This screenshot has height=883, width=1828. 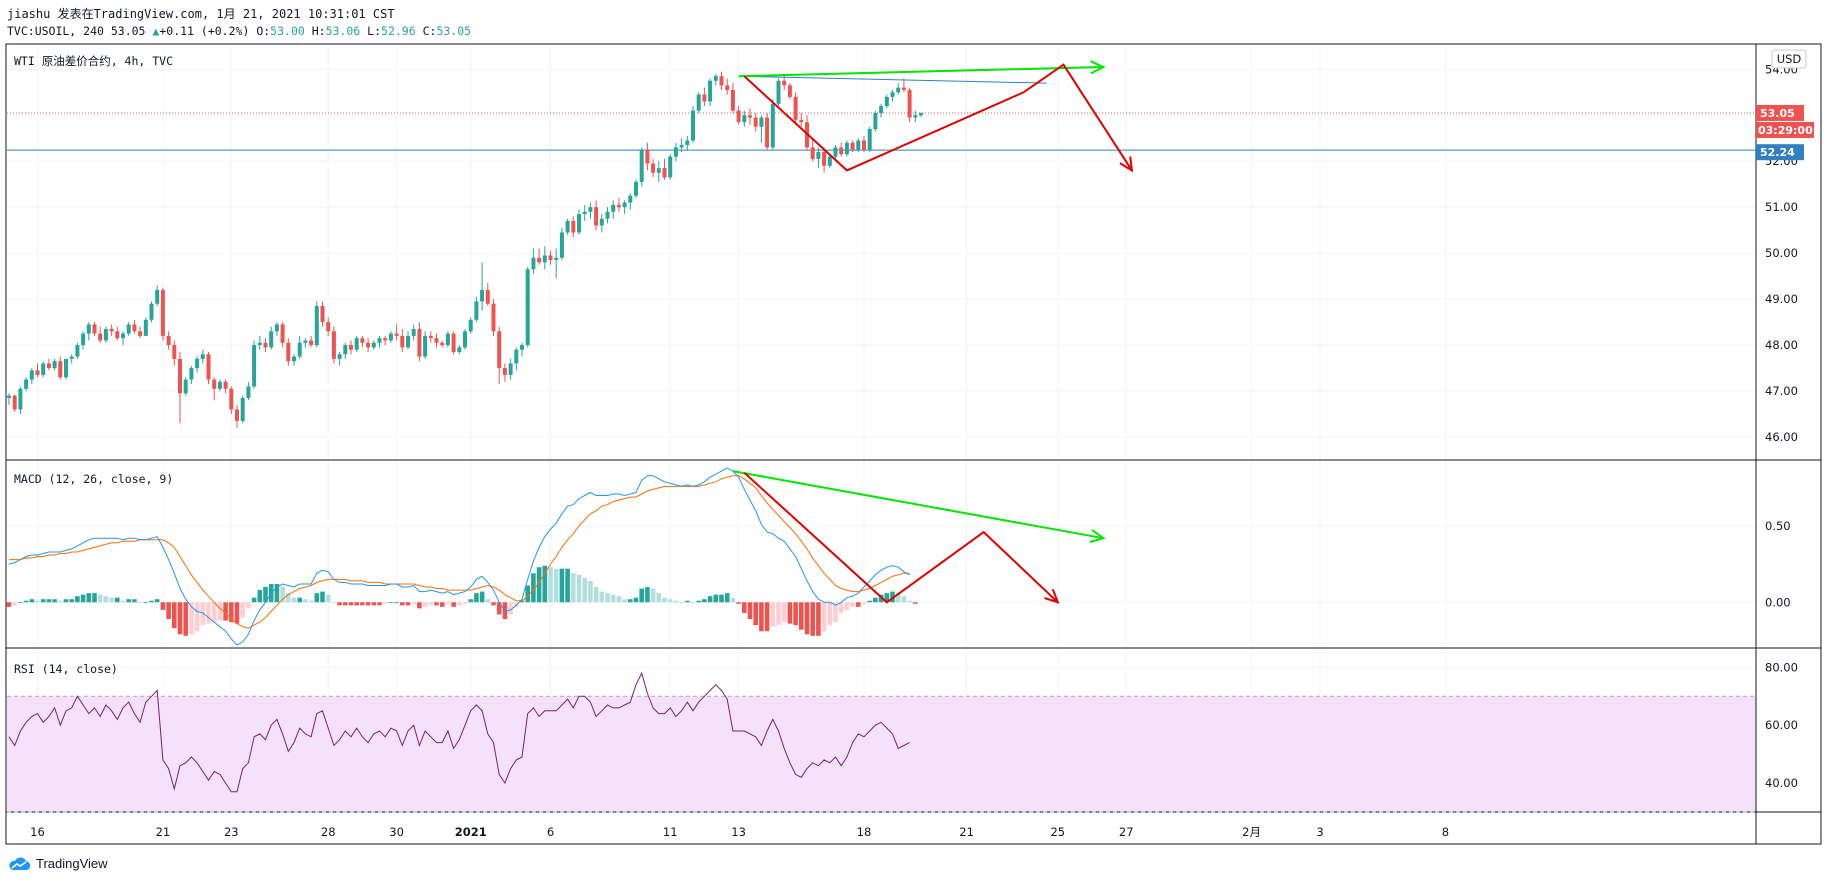 What do you see at coordinates (66, 669) in the screenshot?
I see `rsi-pane-label: RSI (14, close)` at bounding box center [66, 669].